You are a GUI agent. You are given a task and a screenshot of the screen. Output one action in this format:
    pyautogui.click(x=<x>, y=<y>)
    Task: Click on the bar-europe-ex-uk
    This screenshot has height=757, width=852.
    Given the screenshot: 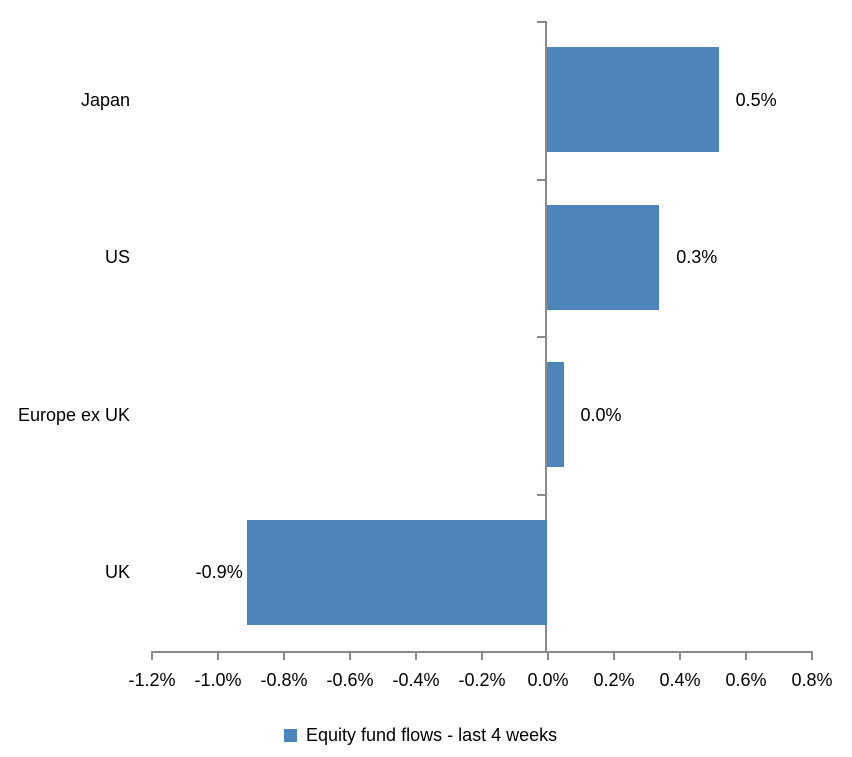 What is the action you would take?
    pyautogui.click(x=555, y=415)
    